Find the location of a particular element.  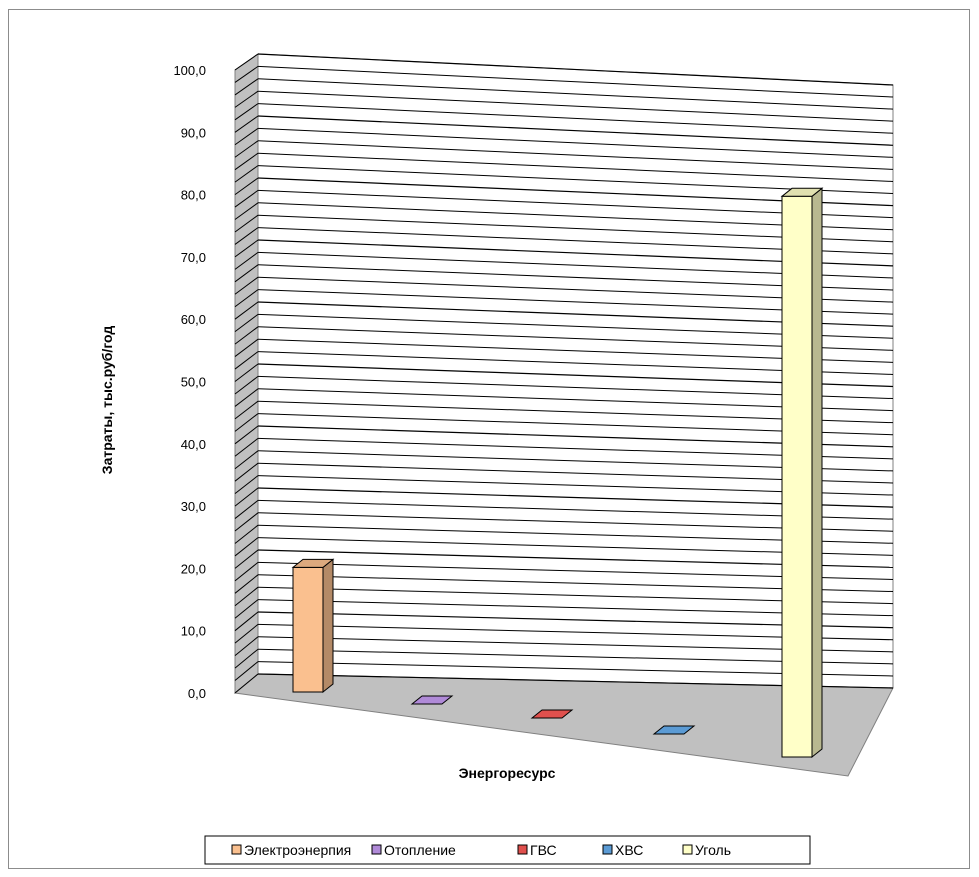

y-tick-label: 80,0 is located at coordinates (193, 195).